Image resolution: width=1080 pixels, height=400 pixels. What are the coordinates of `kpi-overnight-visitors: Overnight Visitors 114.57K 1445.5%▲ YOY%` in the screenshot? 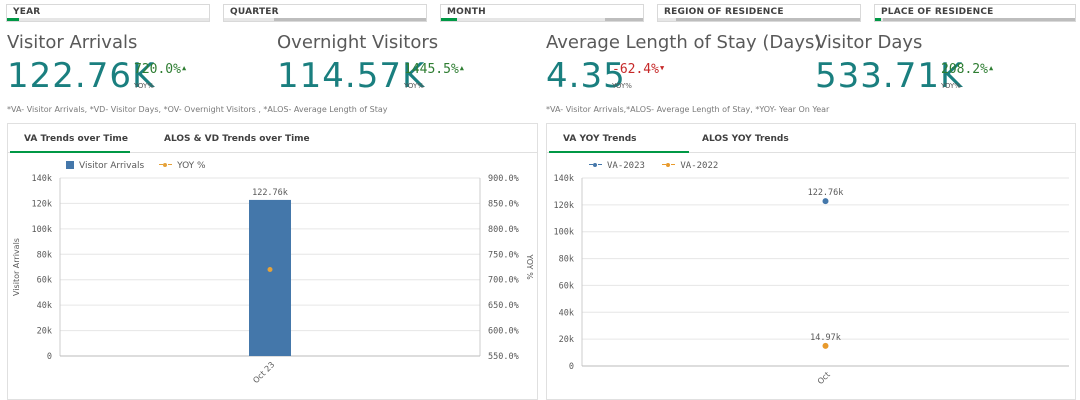 It's located at (370, 64).